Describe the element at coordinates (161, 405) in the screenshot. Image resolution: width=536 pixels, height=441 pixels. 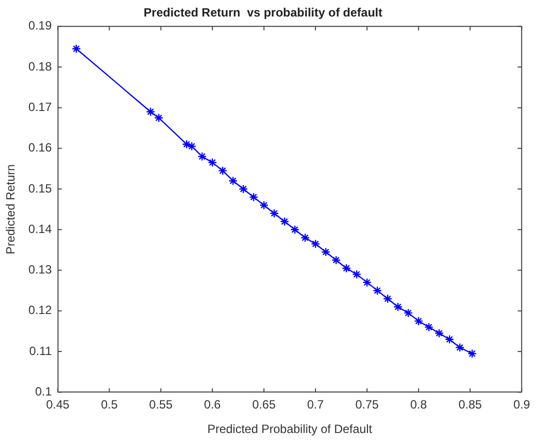
I see `x-tick-label: 0.55` at that location.